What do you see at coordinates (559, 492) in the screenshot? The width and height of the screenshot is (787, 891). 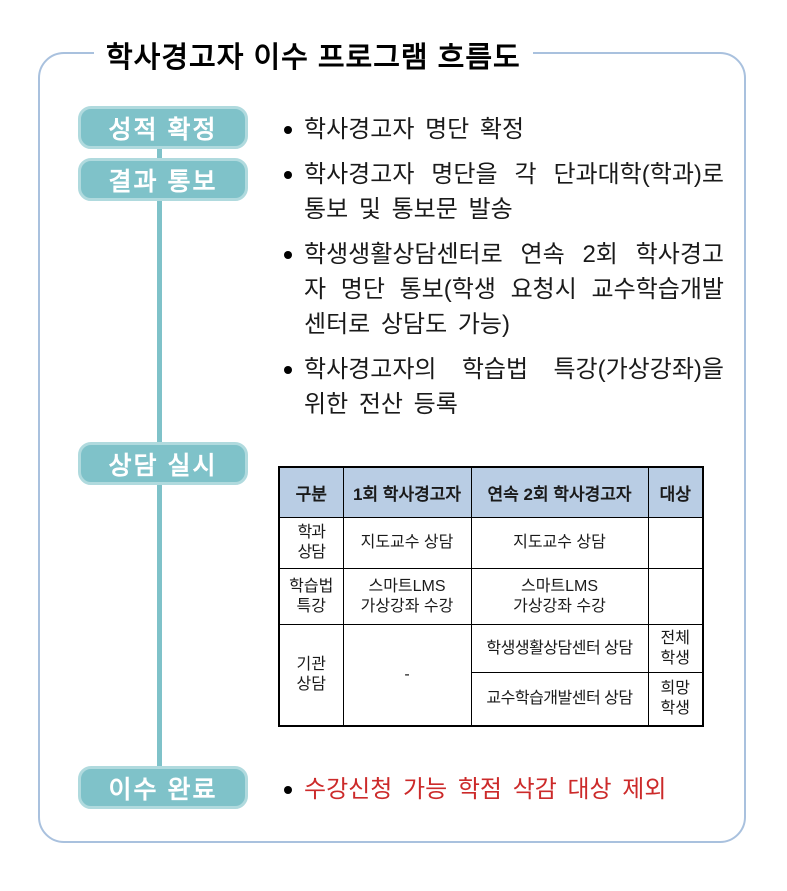 I see `header-second-warning: 연속 2회 학사경고자` at bounding box center [559, 492].